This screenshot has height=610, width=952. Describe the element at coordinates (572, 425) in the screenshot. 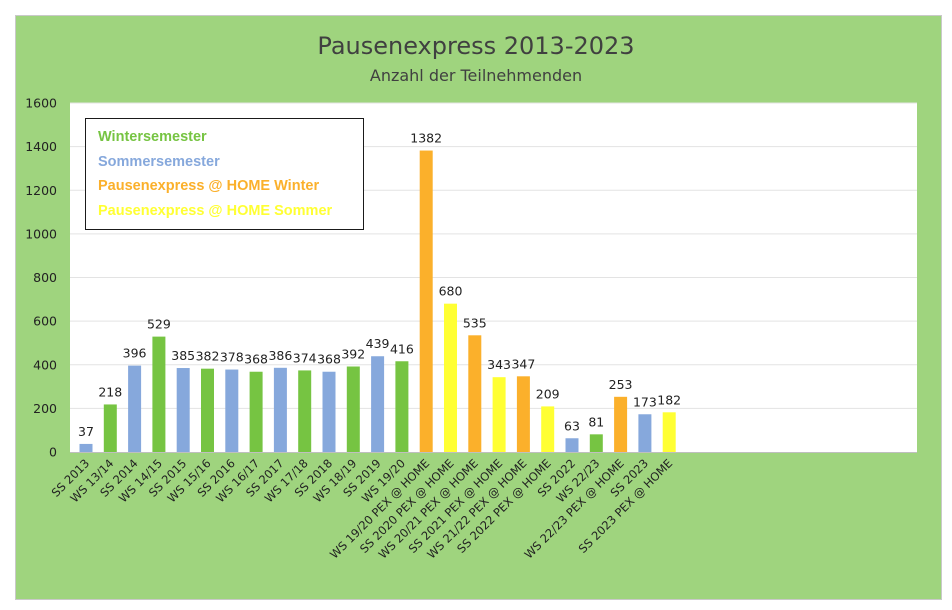

I see `data-label: 63` at that location.